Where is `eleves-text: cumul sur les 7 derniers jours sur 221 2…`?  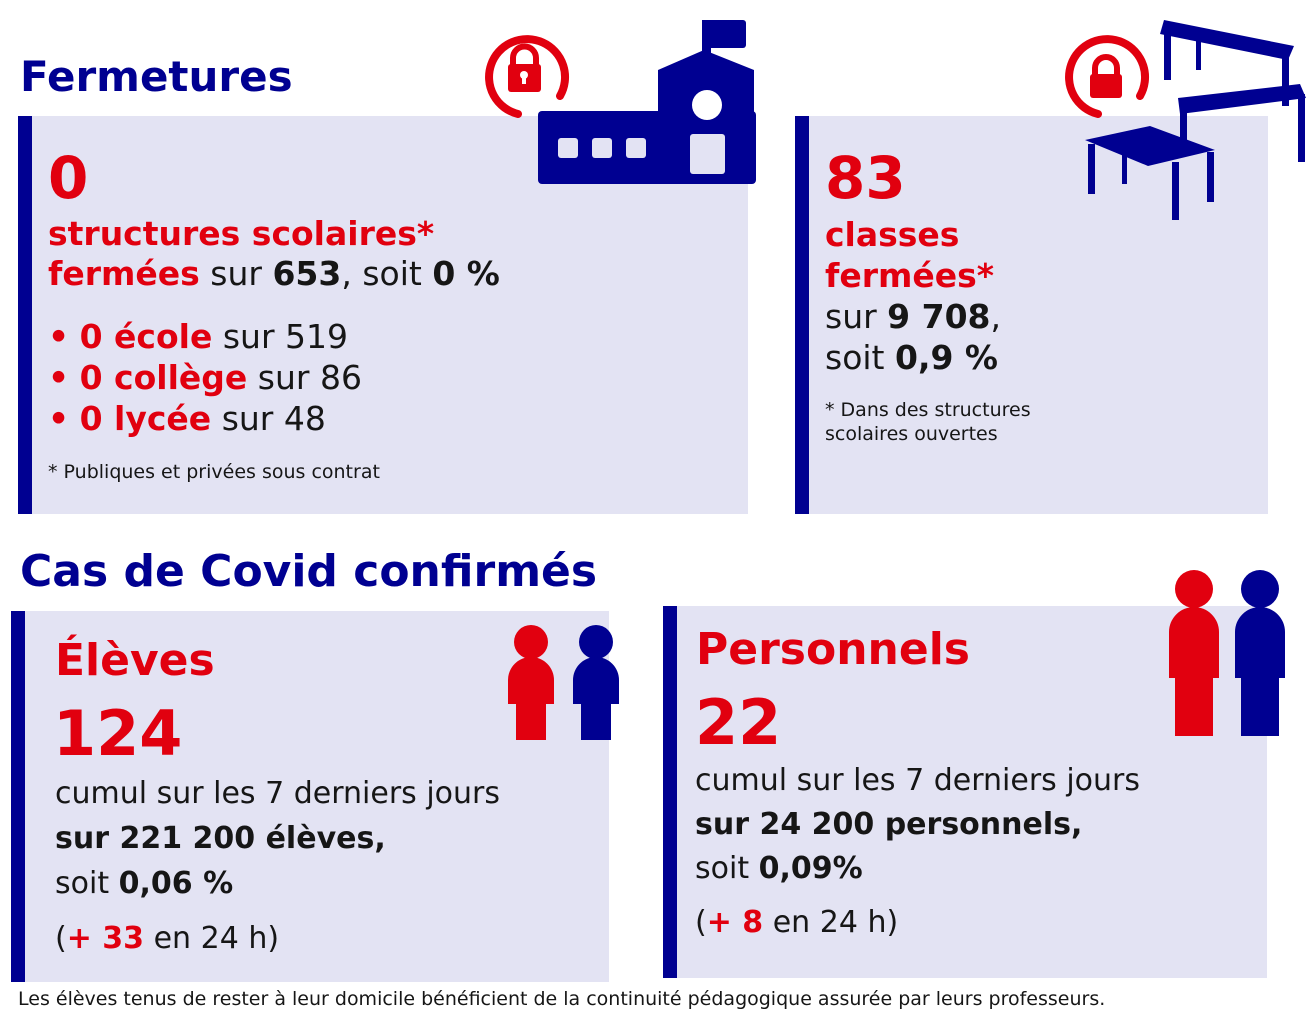
eleves-text: cumul sur les 7 derniers jours sur 221 2… is located at coordinates (277, 866).